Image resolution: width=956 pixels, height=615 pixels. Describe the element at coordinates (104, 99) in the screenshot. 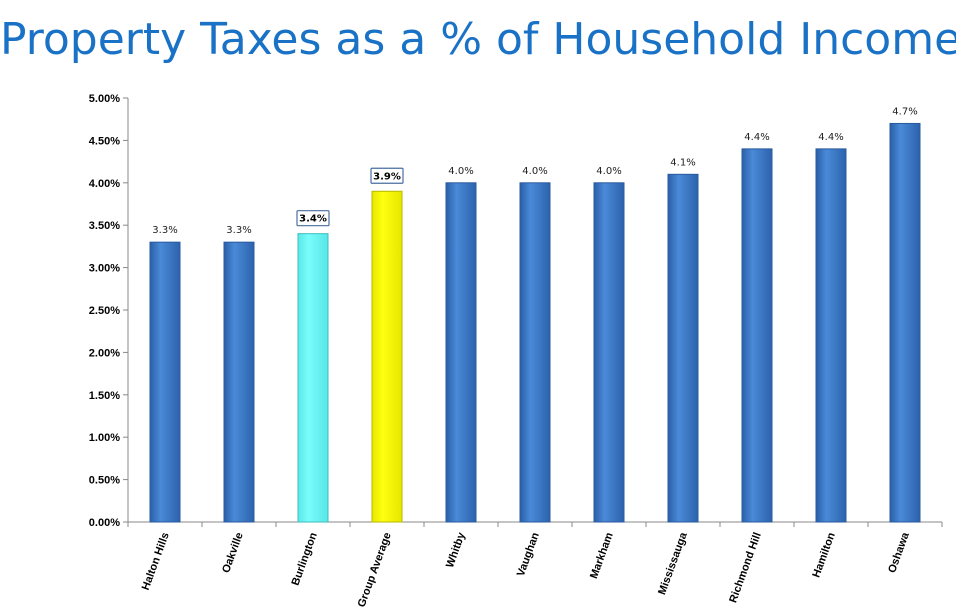

I see `y-tick-label: 5.00%` at that location.